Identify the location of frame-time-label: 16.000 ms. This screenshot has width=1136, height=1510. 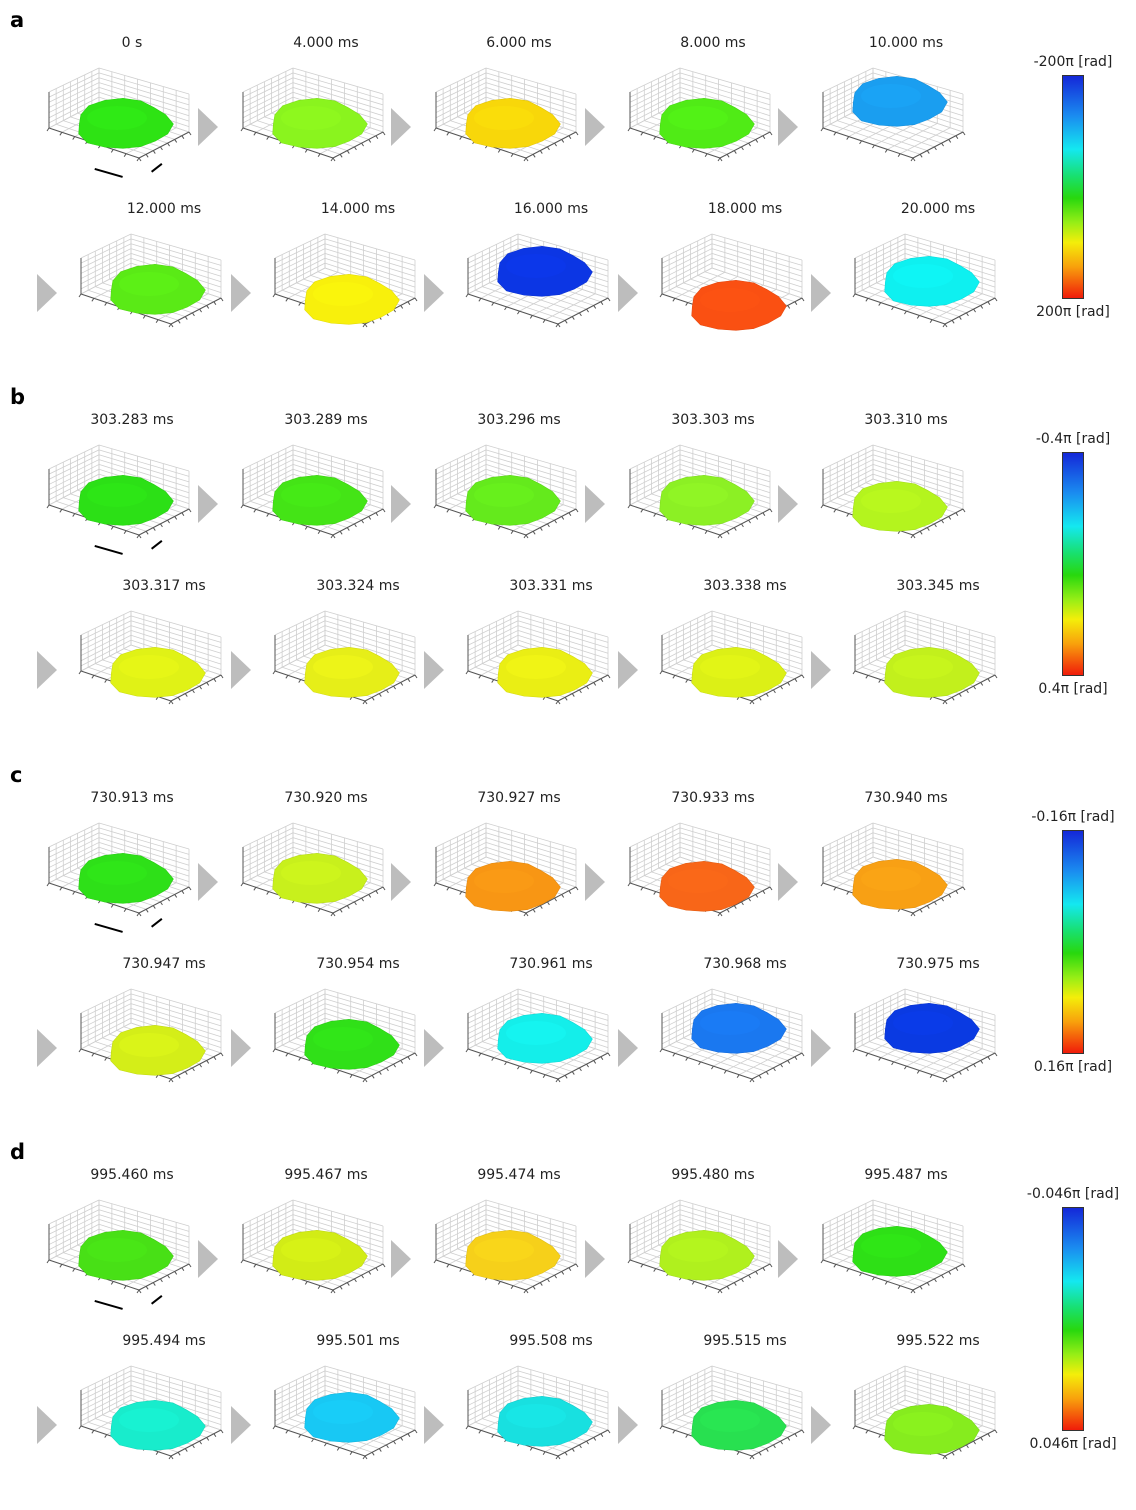
(551, 209).